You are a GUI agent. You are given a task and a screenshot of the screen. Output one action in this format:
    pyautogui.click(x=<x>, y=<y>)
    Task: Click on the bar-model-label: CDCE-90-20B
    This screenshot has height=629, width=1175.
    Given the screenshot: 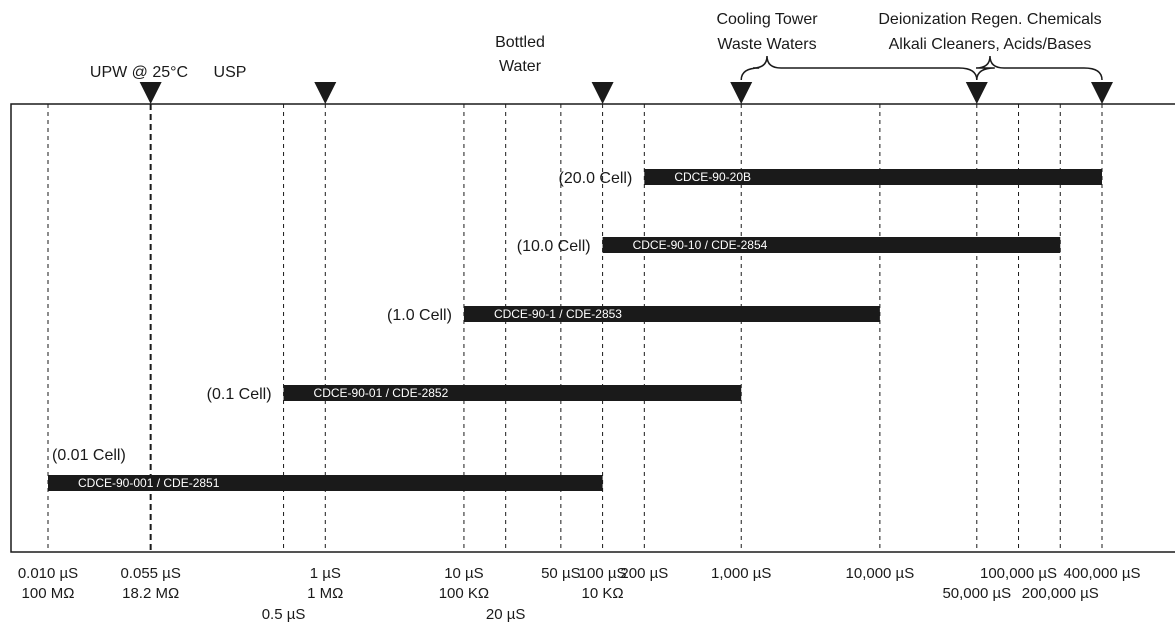 What is the action you would take?
    pyautogui.click(x=712, y=177)
    